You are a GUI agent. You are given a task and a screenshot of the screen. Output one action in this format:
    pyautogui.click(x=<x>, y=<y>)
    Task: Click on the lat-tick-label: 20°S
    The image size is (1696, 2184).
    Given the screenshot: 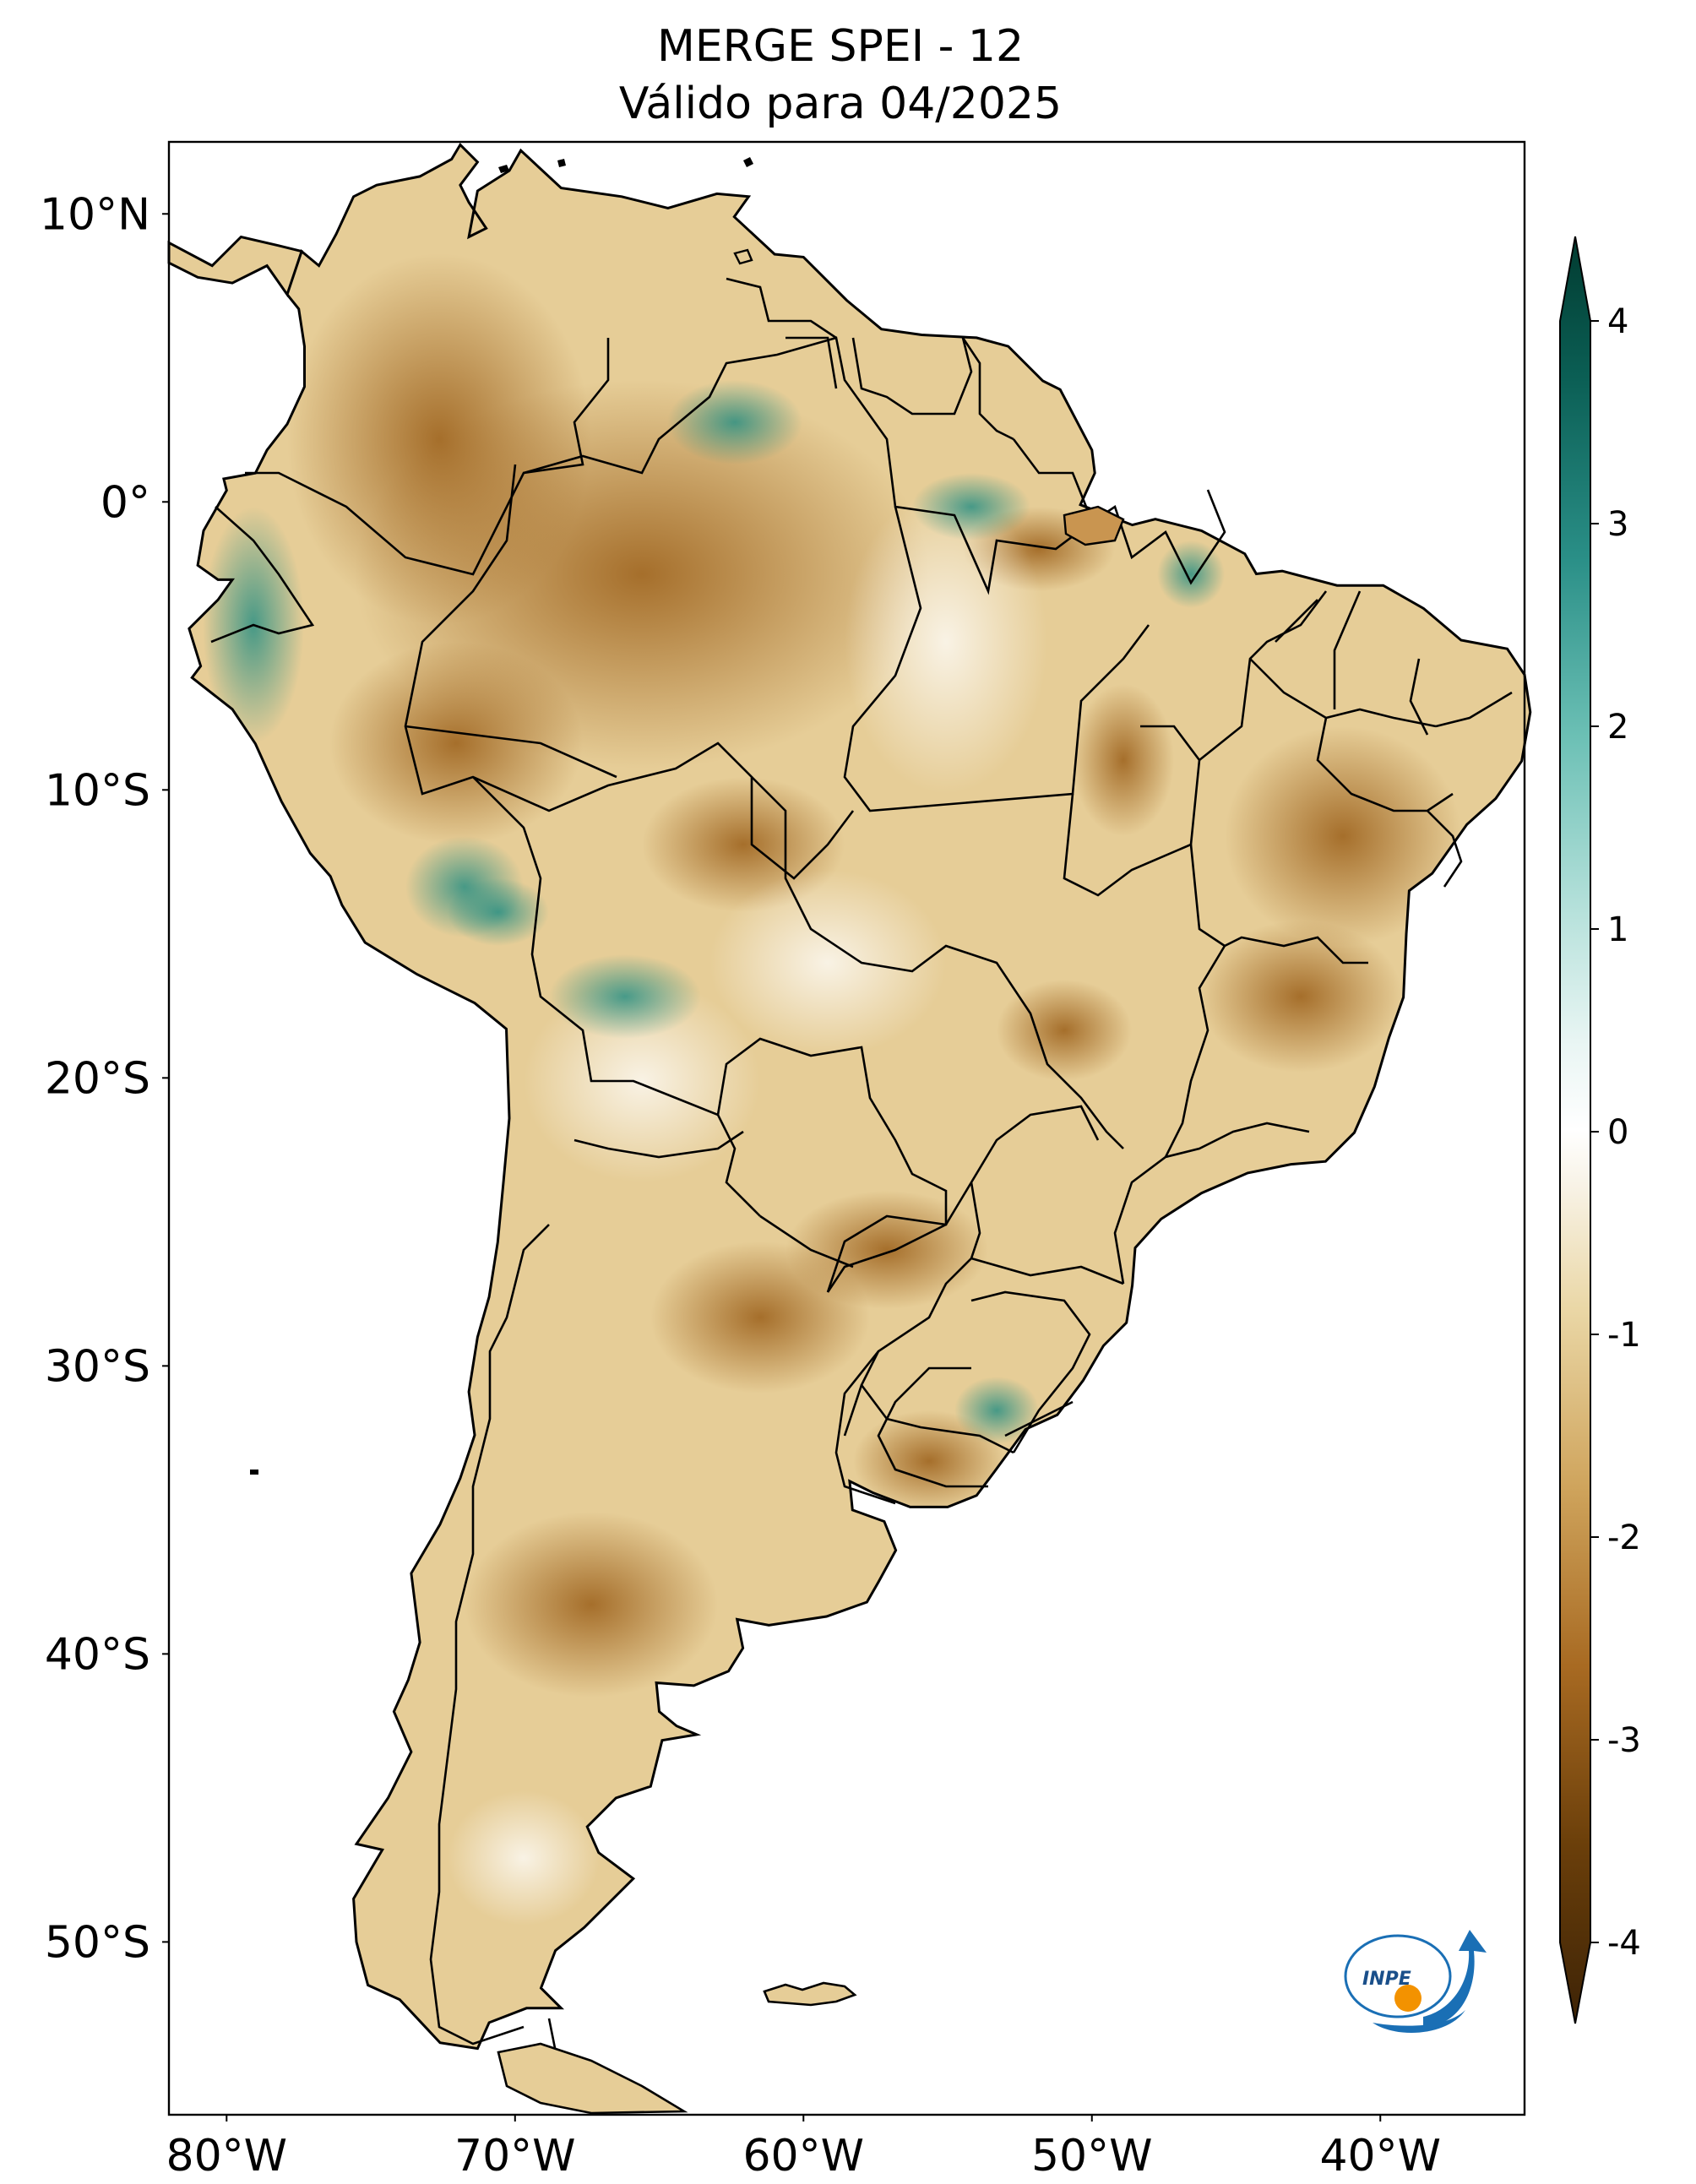 What is the action you would take?
    pyautogui.click(x=97, y=1078)
    